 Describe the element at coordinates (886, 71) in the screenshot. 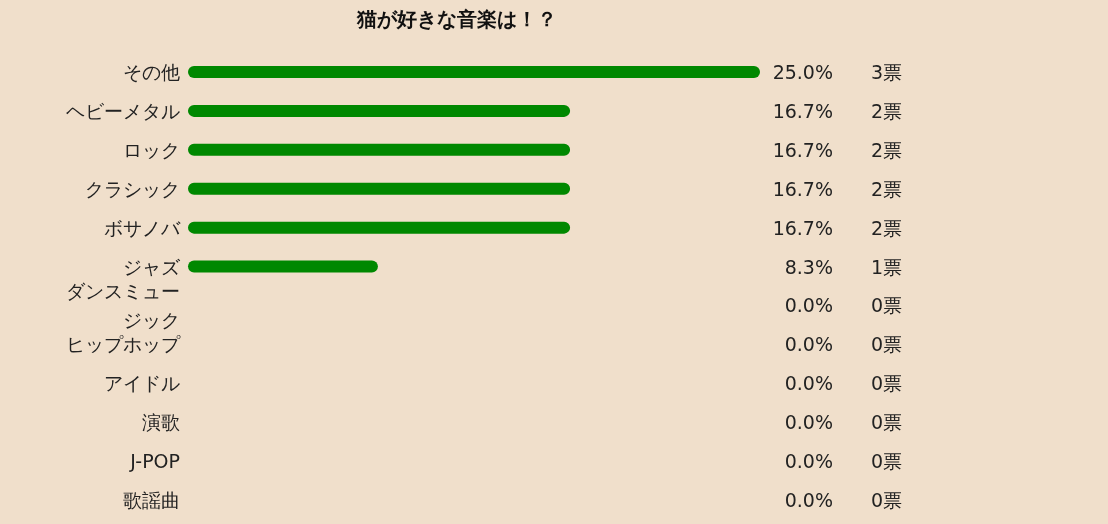

I see `text: 3票` at that location.